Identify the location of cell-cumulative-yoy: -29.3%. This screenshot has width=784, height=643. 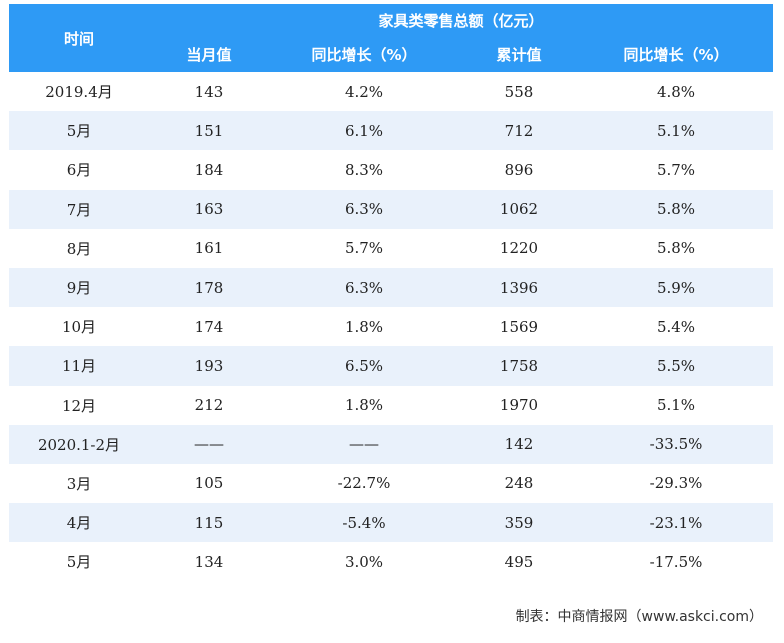
(676, 483).